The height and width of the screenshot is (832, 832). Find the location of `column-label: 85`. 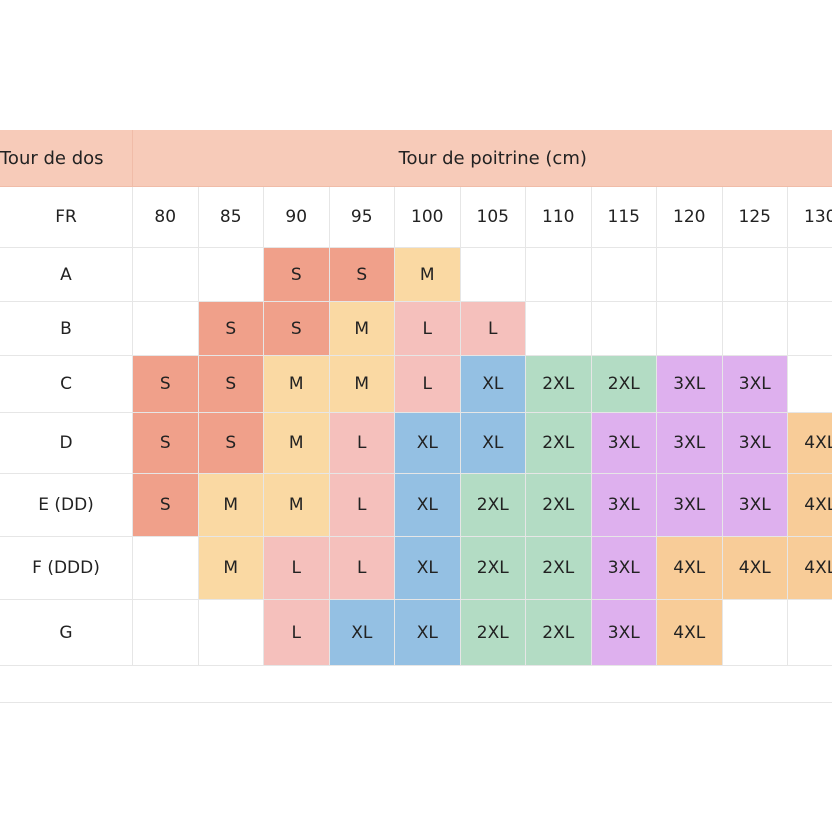

column-label: 85 is located at coordinates (231, 217).